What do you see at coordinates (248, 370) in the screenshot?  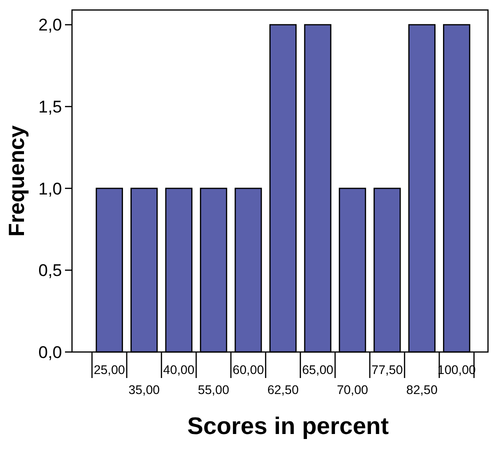 I see `x-tick-label: 60,00` at bounding box center [248, 370].